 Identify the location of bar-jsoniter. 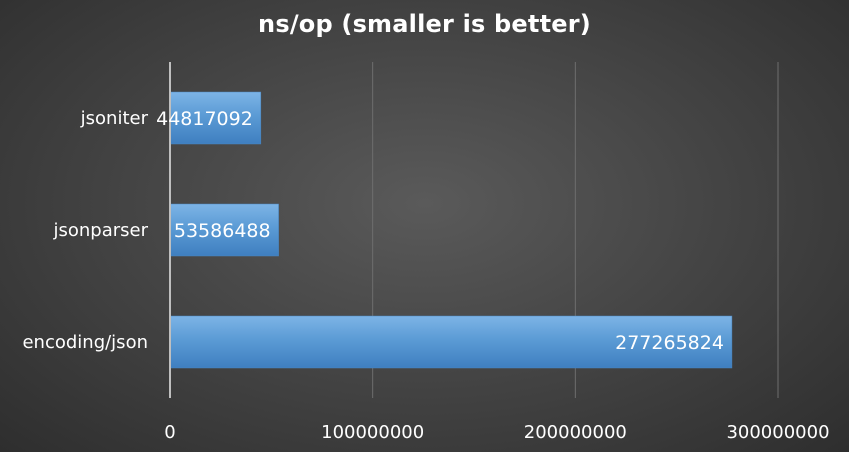
(215, 118).